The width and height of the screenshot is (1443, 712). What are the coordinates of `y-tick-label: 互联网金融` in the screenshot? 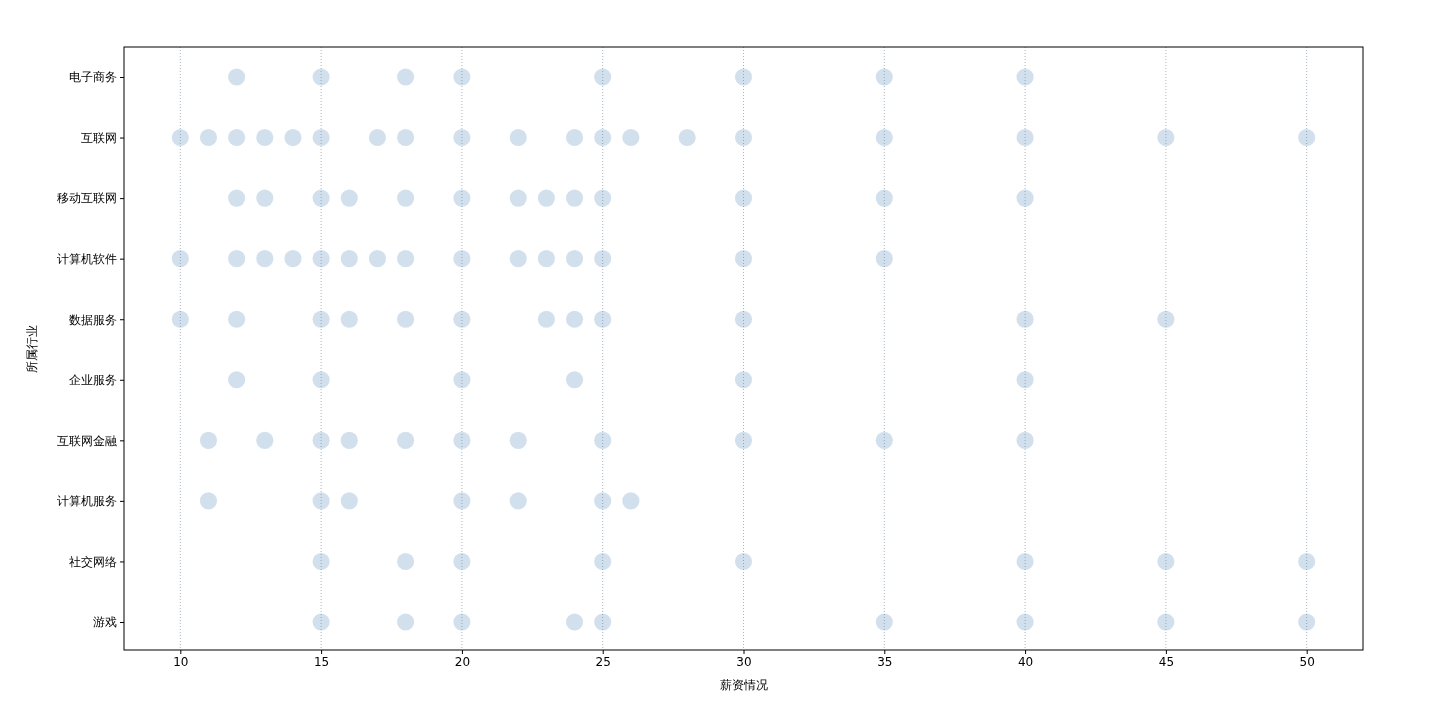 It's located at (87, 440).